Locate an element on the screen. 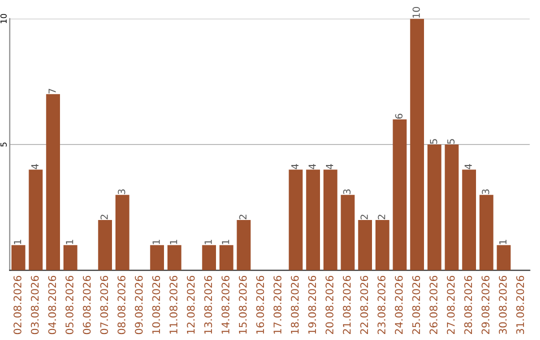 The width and height of the screenshot is (540, 340). x-tick-label: 12.08.2026 is located at coordinates (190, 305).